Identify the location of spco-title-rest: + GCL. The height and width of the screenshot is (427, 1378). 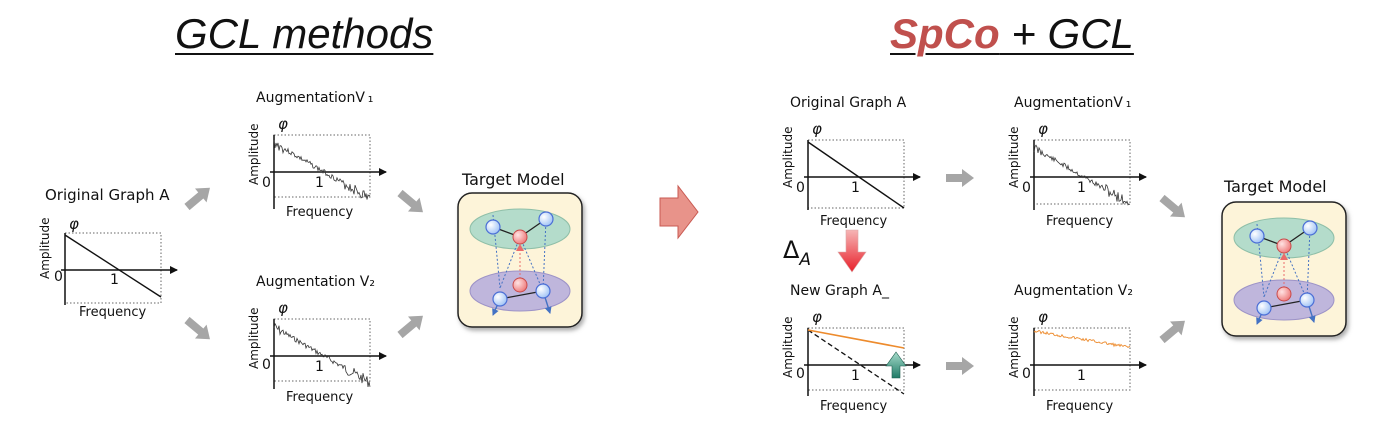
(1066, 33).